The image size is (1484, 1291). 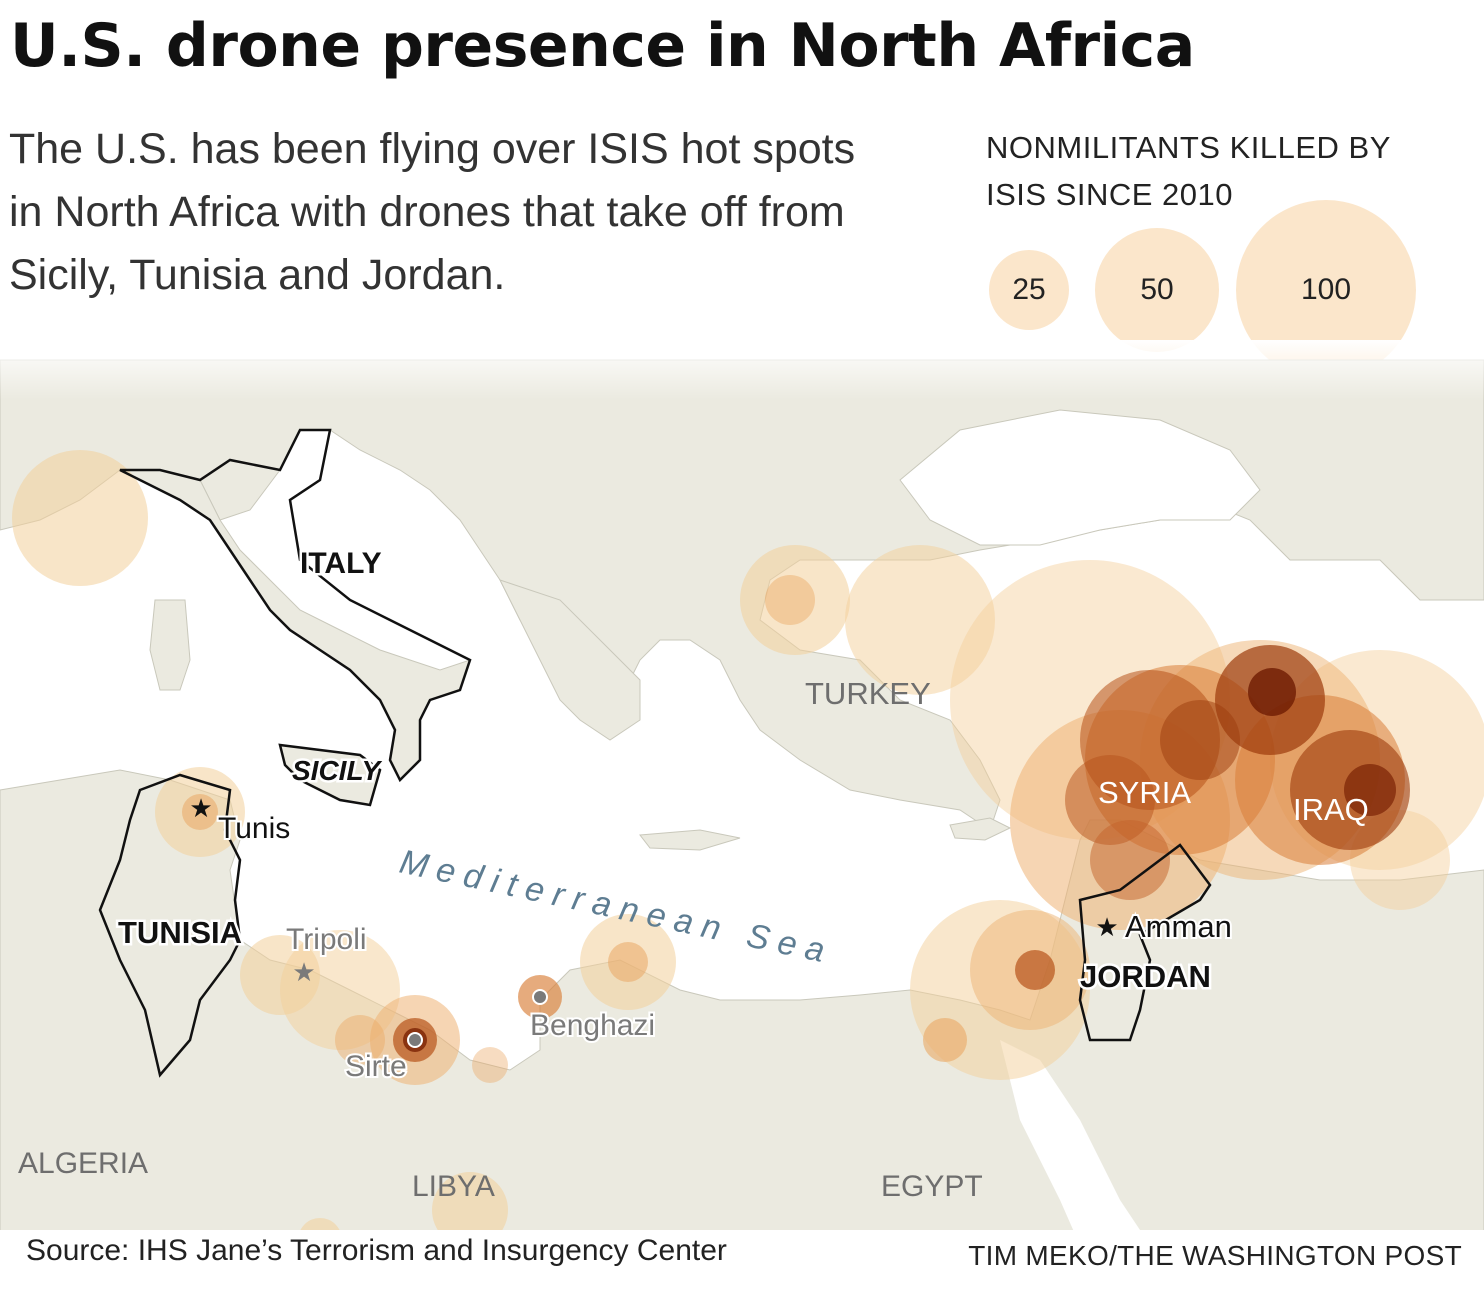 What do you see at coordinates (540, 997) in the screenshot?
I see `benghazi-dot-icon` at bounding box center [540, 997].